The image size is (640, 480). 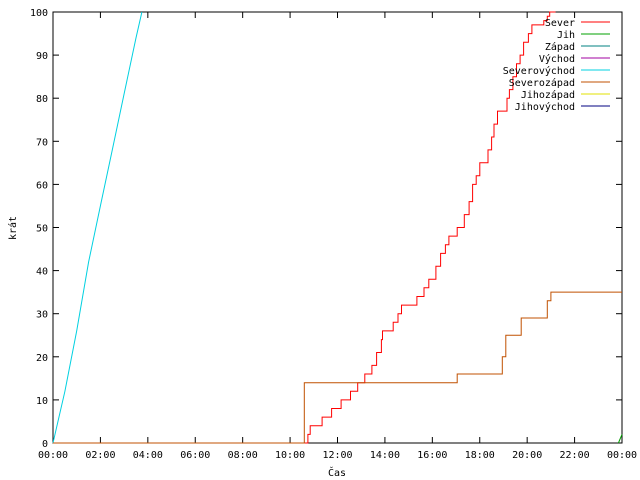 I want to click on legend-label: Východ, so click(x=557, y=59).